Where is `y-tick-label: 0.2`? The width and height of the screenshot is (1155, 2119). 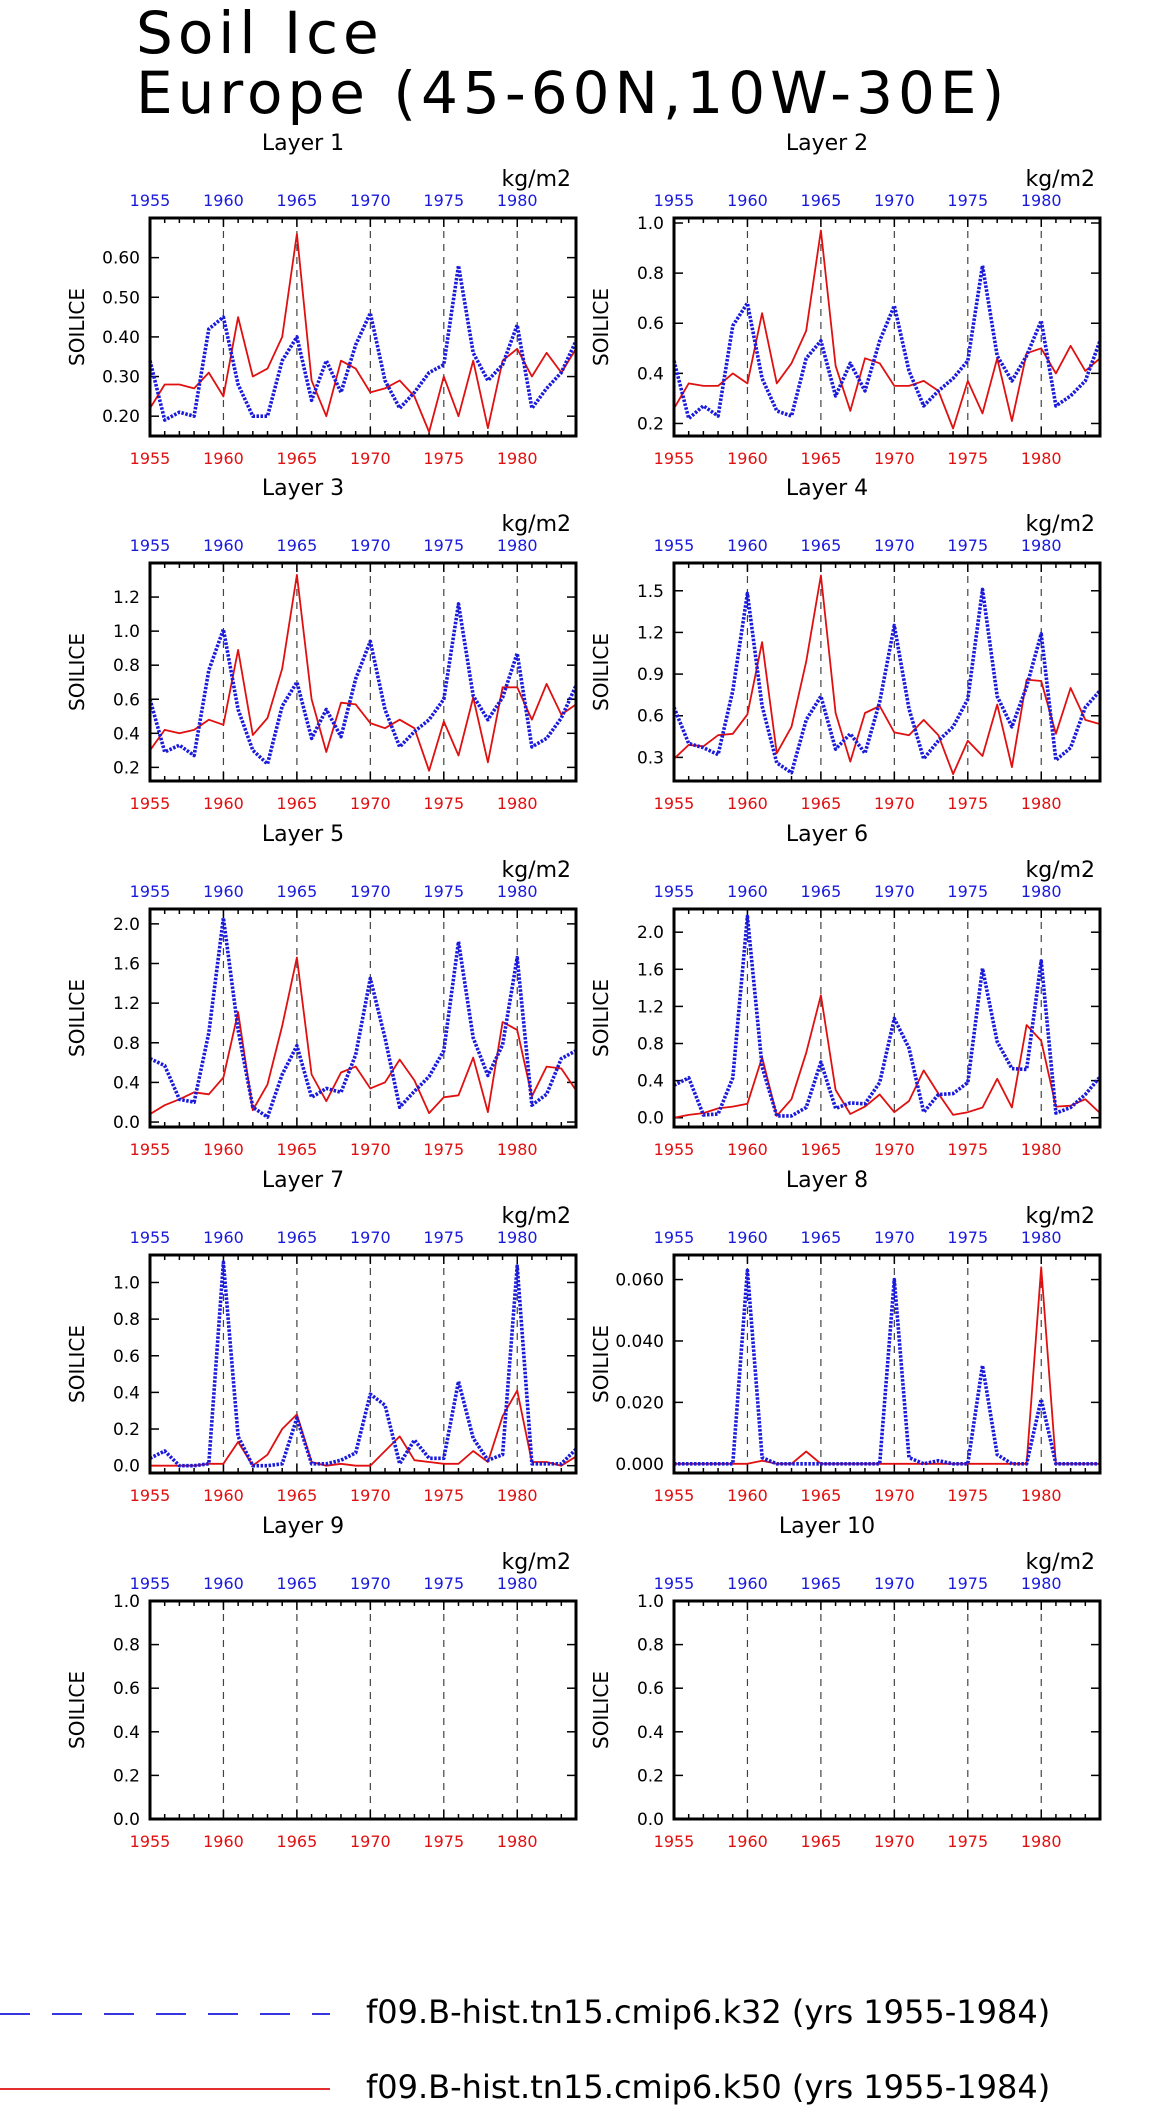 y-tick-label: 0.2 is located at coordinates (126, 1776).